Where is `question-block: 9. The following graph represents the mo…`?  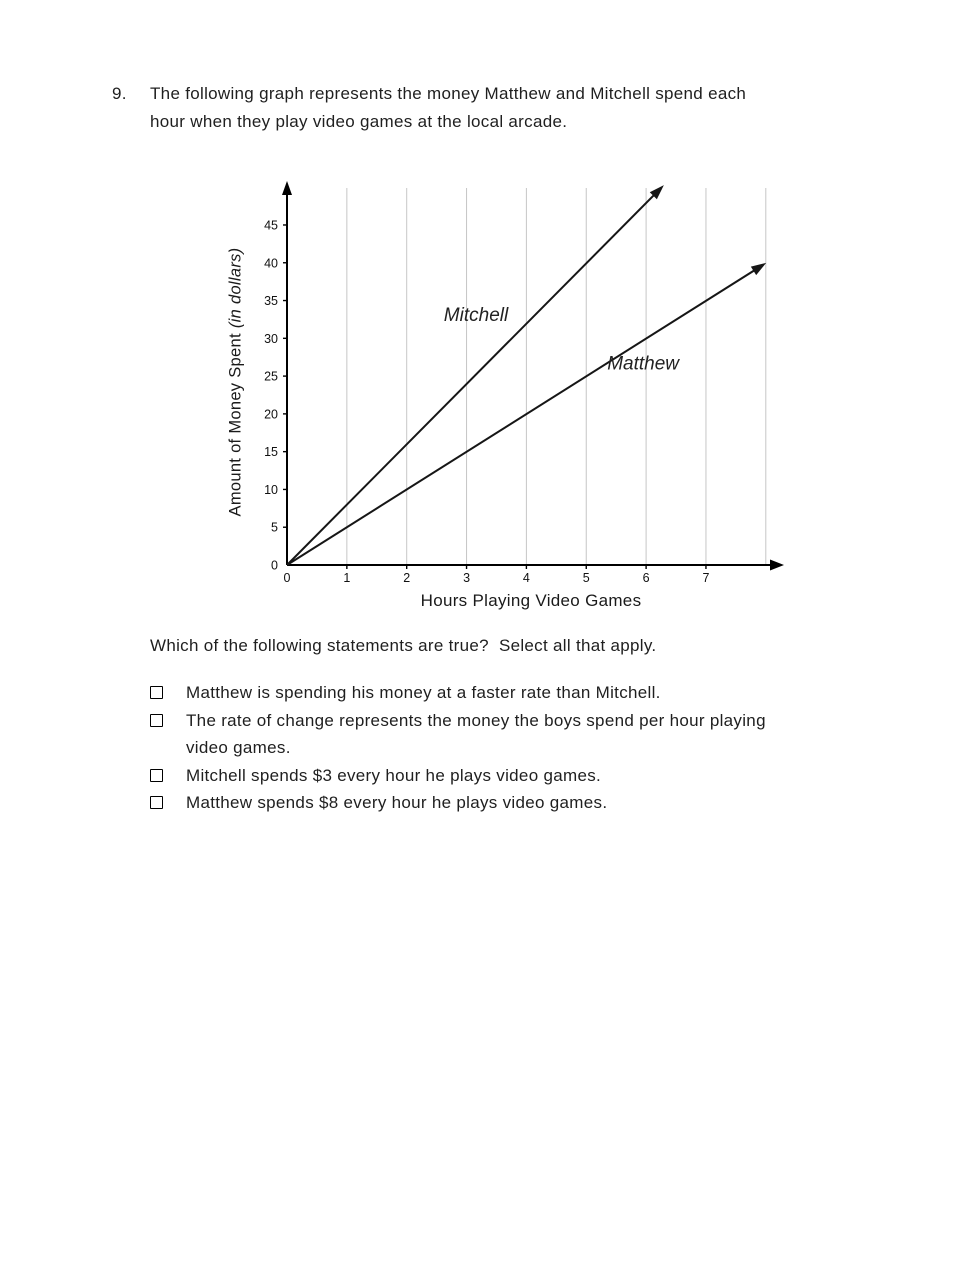
question-block: 9. The following graph represents the mo… is located at coordinates (441, 108).